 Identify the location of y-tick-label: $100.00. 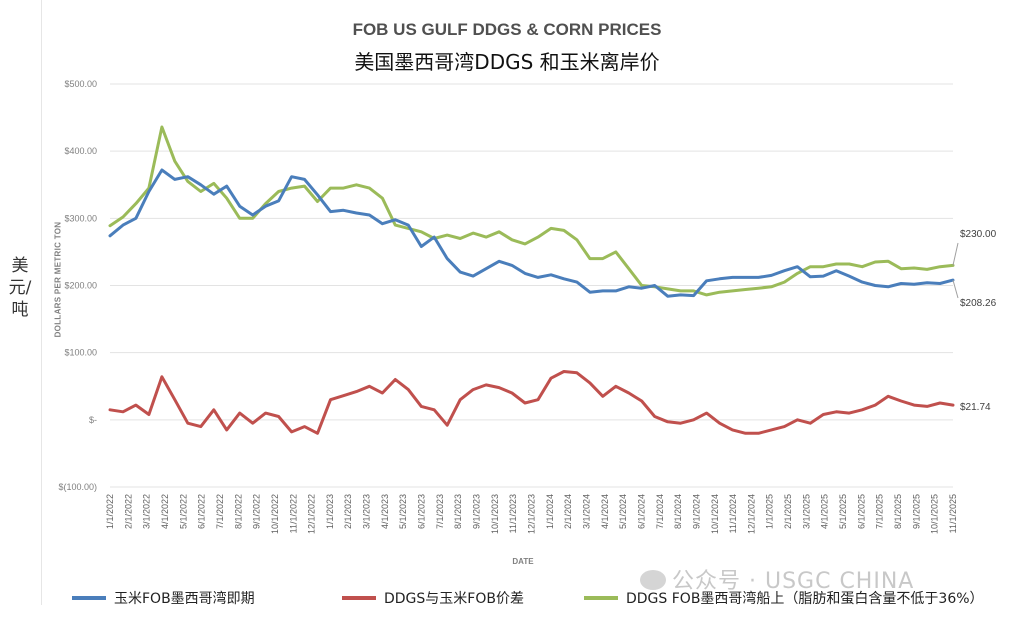
(80, 353).